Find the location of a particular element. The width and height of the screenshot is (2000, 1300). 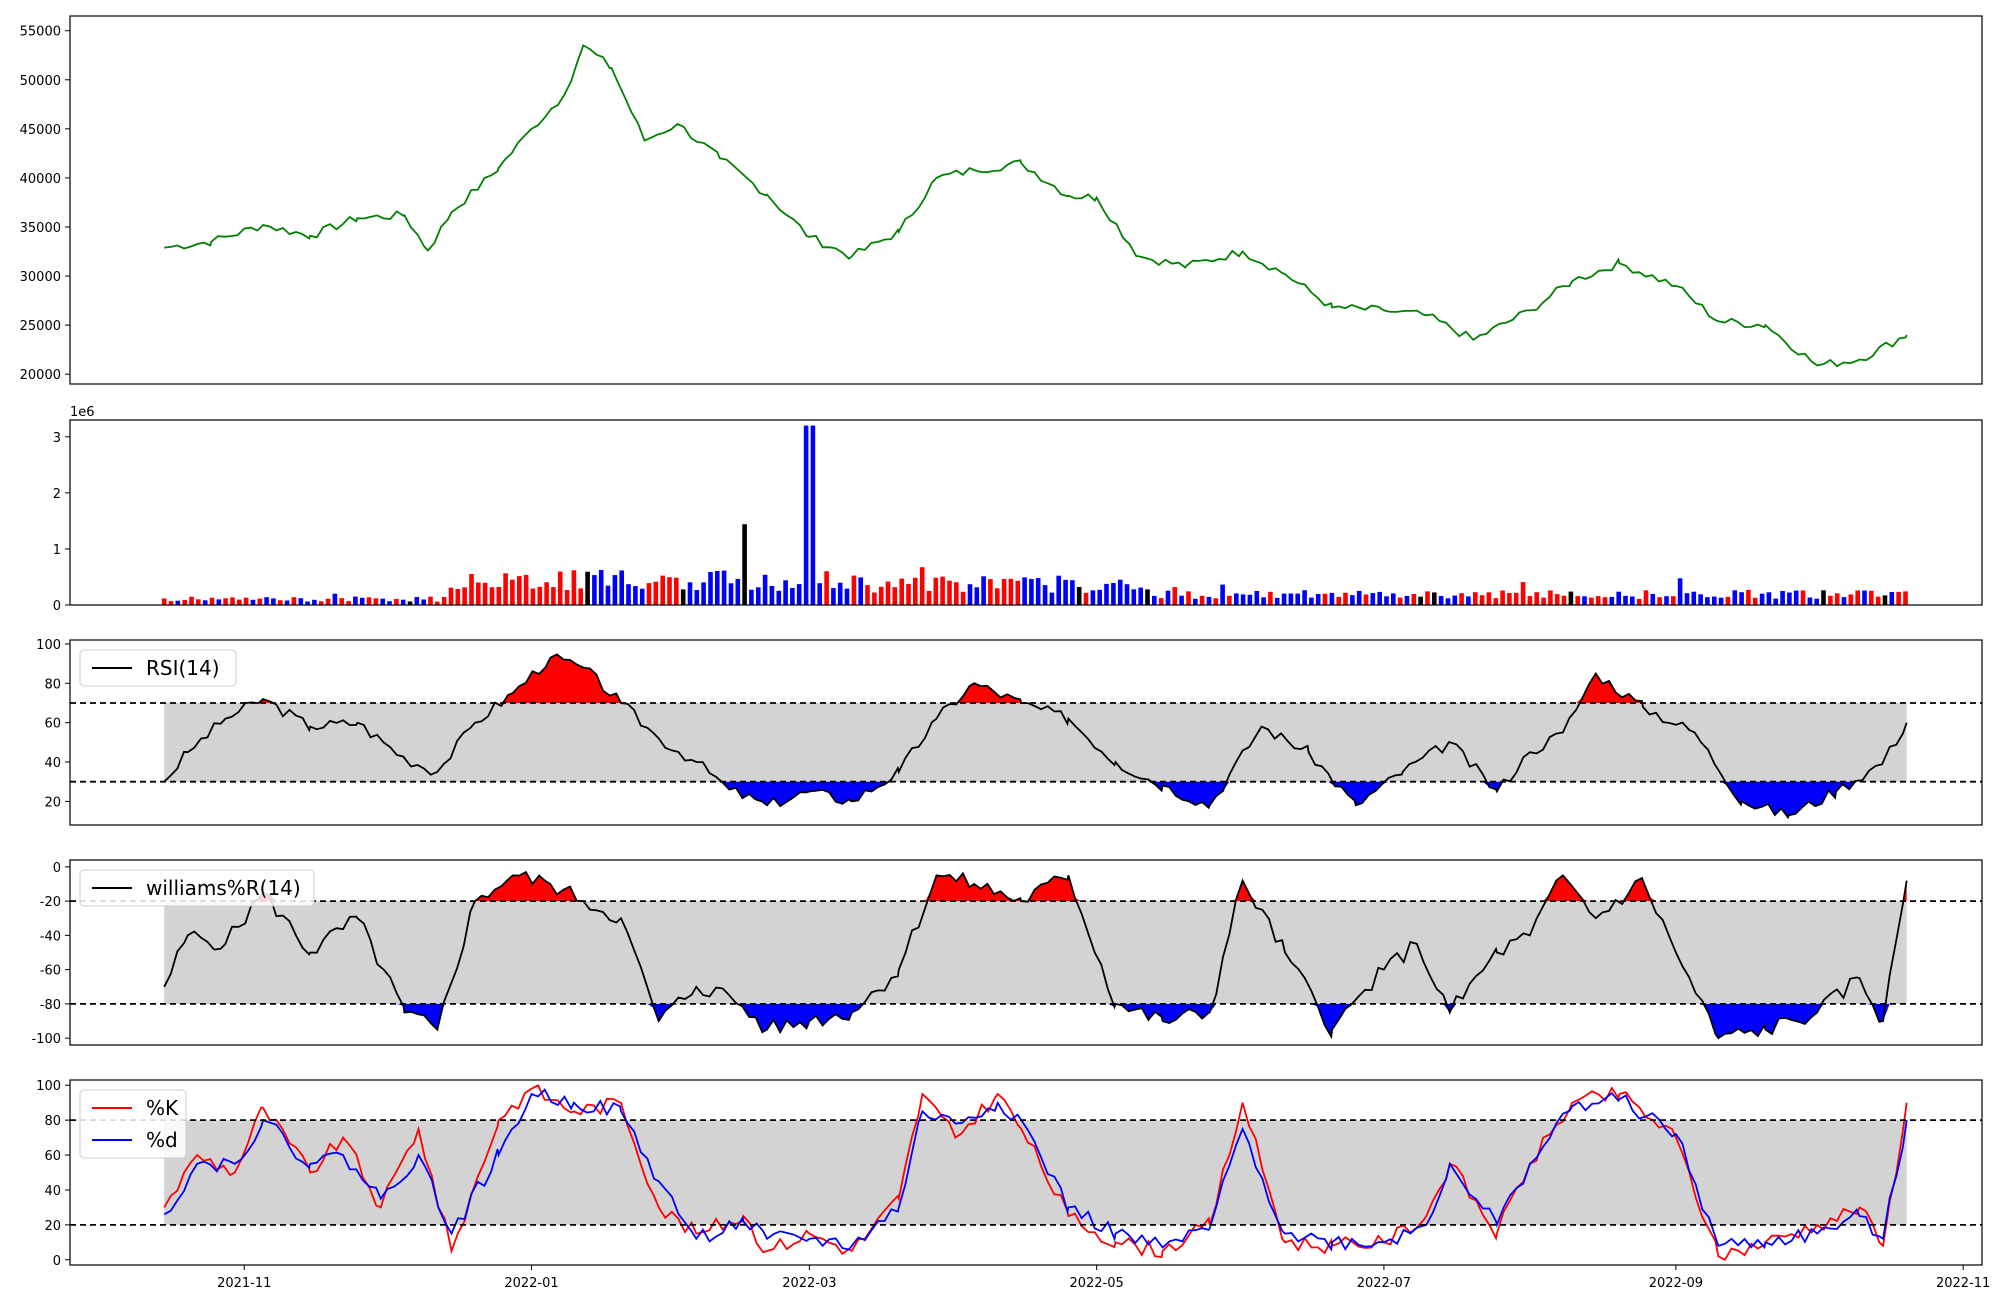

williams-plot-layer: 0 -20 -40 -60 -80 -100 is located at coordinates (1006, 954).